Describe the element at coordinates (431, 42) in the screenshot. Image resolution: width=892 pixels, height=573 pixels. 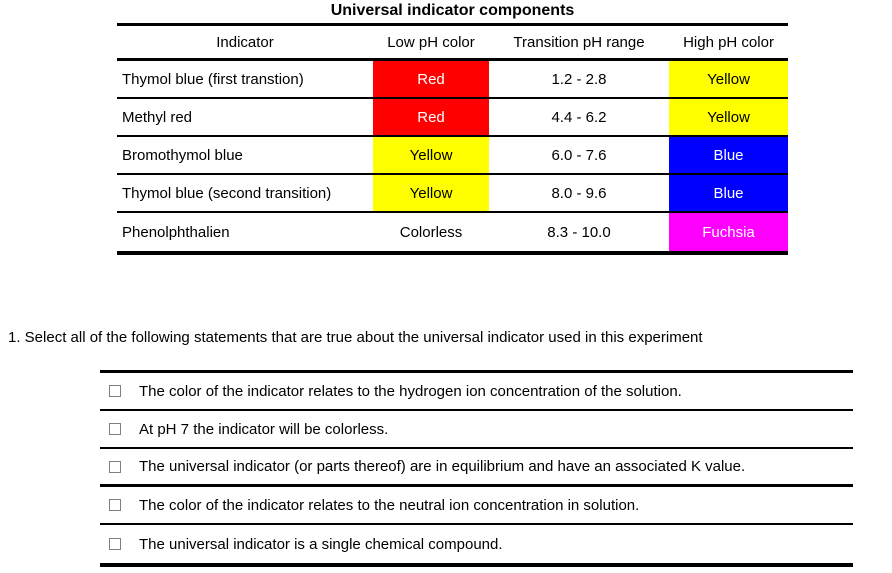
I see `column-header-low-ph-color: Low pH color` at that location.